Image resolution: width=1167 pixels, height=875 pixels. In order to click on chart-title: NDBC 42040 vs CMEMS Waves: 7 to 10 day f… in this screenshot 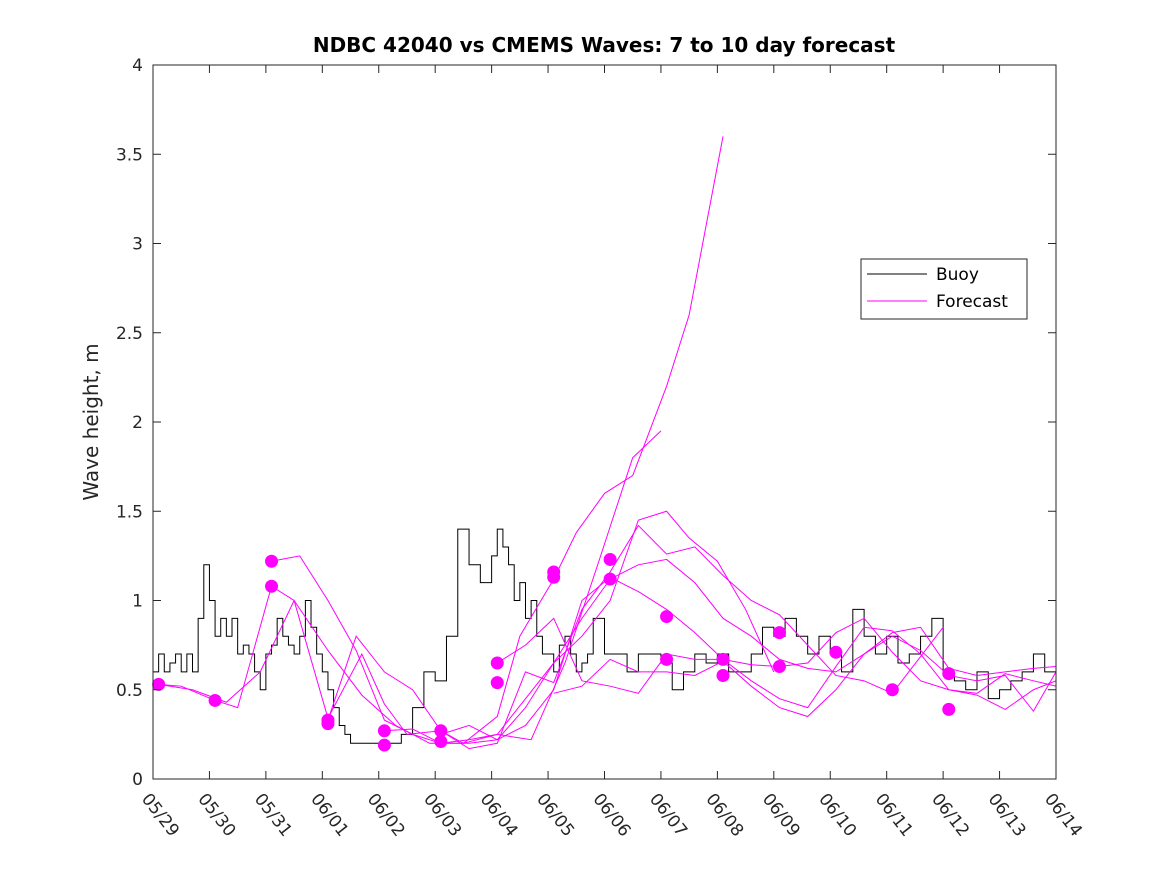, I will do `click(604, 45)`.